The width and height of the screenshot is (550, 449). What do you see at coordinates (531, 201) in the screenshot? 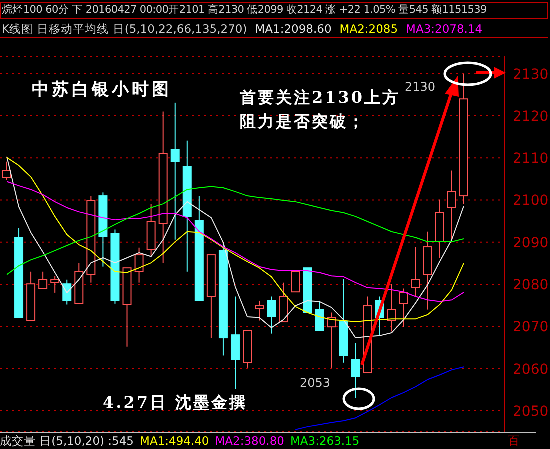
I see `y-tick-label: 2100` at bounding box center [531, 201].